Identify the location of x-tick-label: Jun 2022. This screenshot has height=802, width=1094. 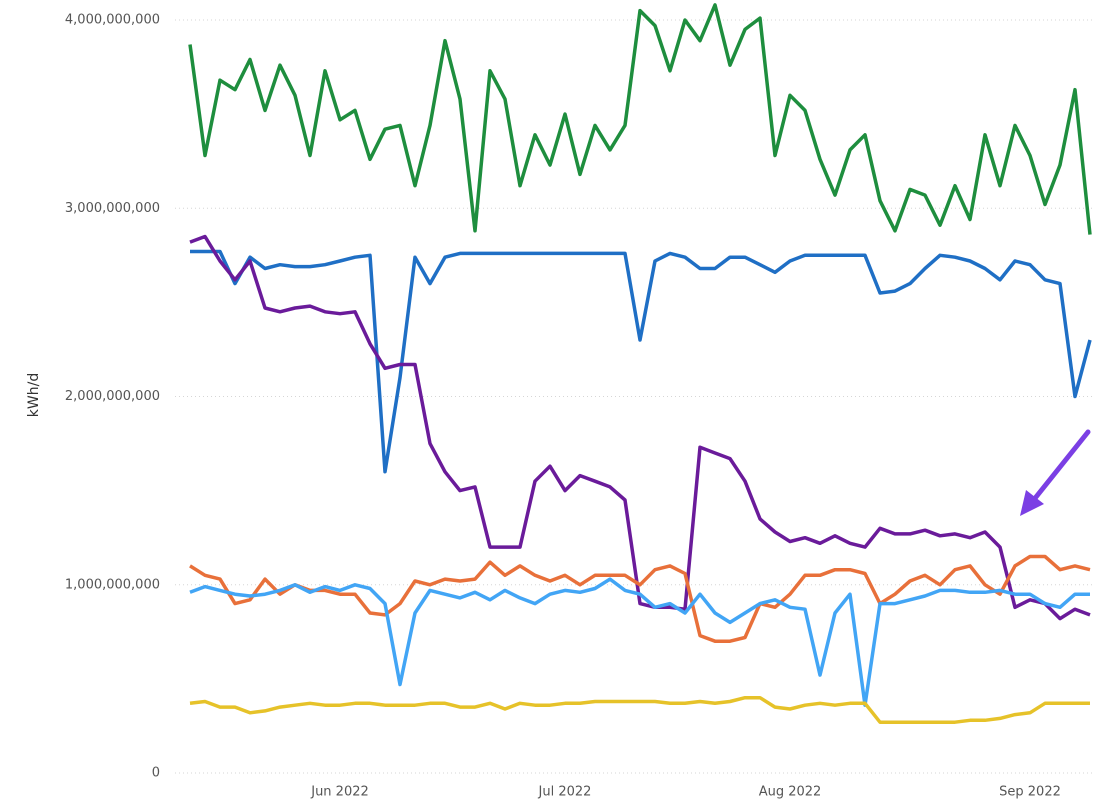
(339, 792).